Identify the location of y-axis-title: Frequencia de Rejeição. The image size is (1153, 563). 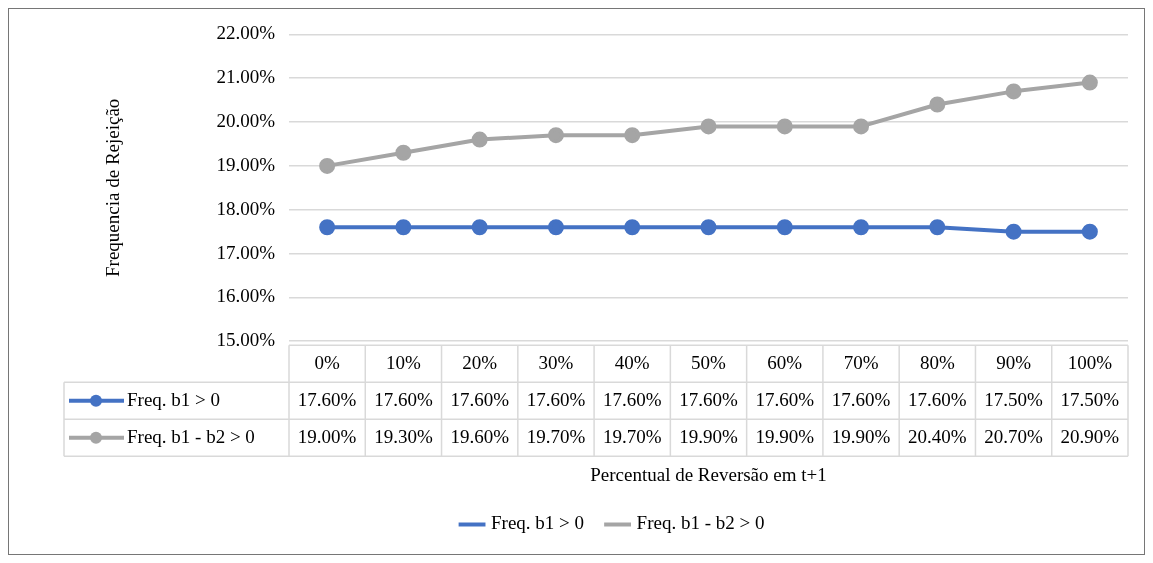
(113, 187).